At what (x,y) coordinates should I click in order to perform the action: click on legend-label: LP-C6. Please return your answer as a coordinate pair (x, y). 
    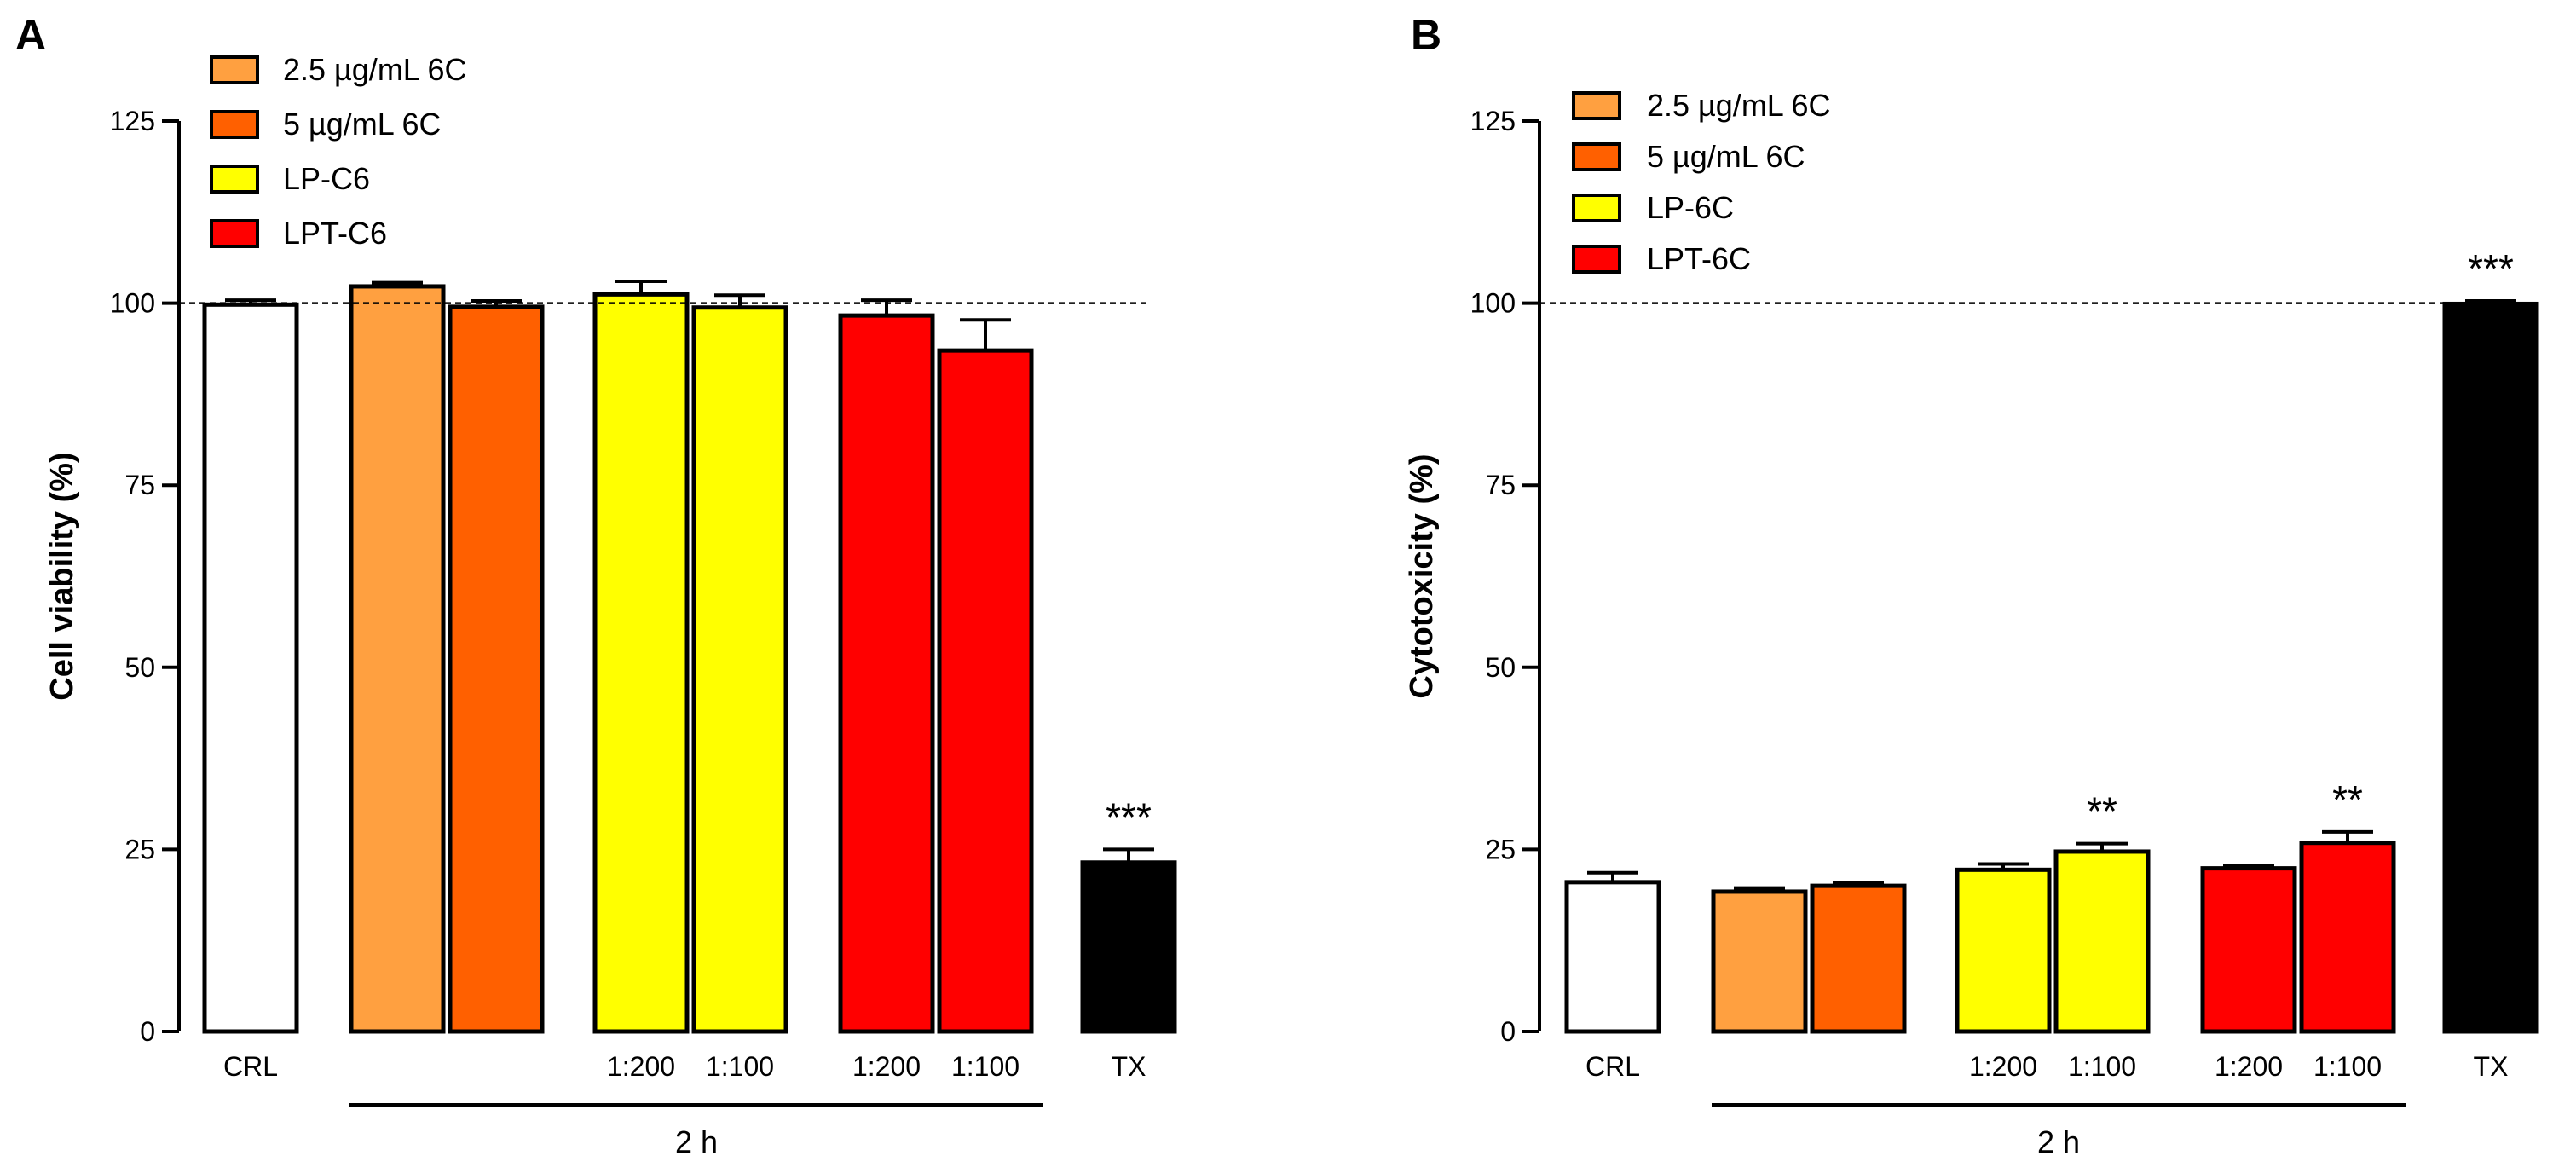
    Looking at the image, I should click on (326, 178).